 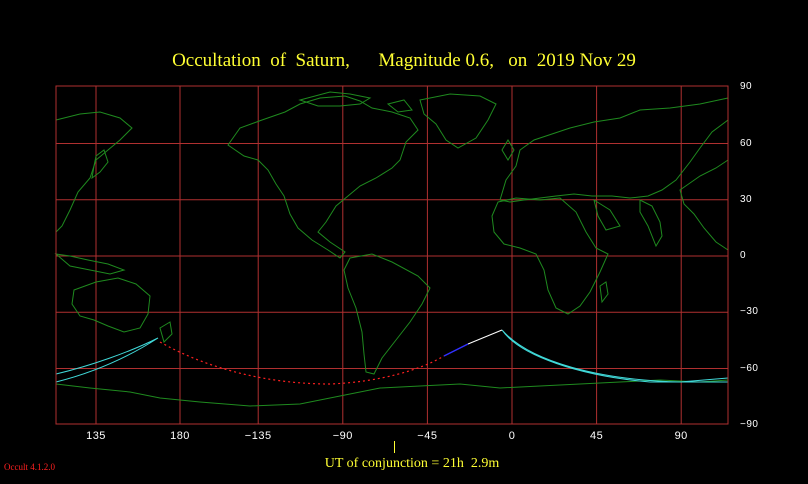 What do you see at coordinates (258, 436) in the screenshot?
I see `longitude-tick-label: −135` at bounding box center [258, 436].